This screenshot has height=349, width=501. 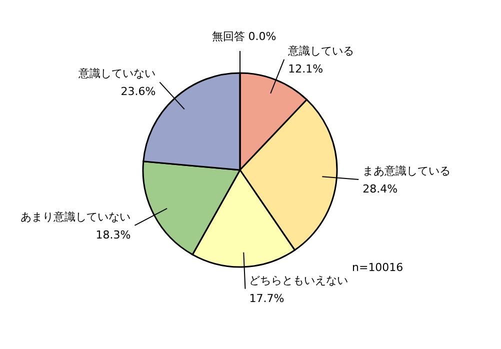 I want to click on category-label: 無回答 0.0%, so click(x=244, y=36).